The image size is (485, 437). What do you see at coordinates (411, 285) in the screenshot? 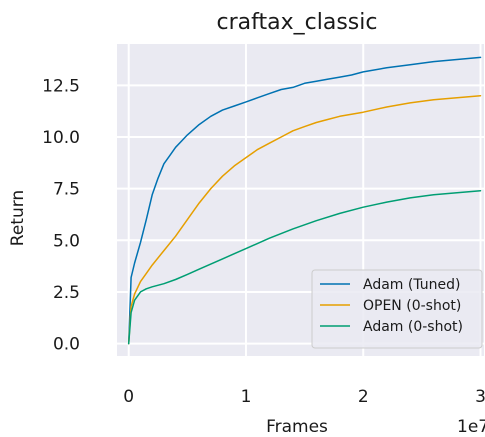
I see `legend-label: Adam (Tuned)` at bounding box center [411, 285].